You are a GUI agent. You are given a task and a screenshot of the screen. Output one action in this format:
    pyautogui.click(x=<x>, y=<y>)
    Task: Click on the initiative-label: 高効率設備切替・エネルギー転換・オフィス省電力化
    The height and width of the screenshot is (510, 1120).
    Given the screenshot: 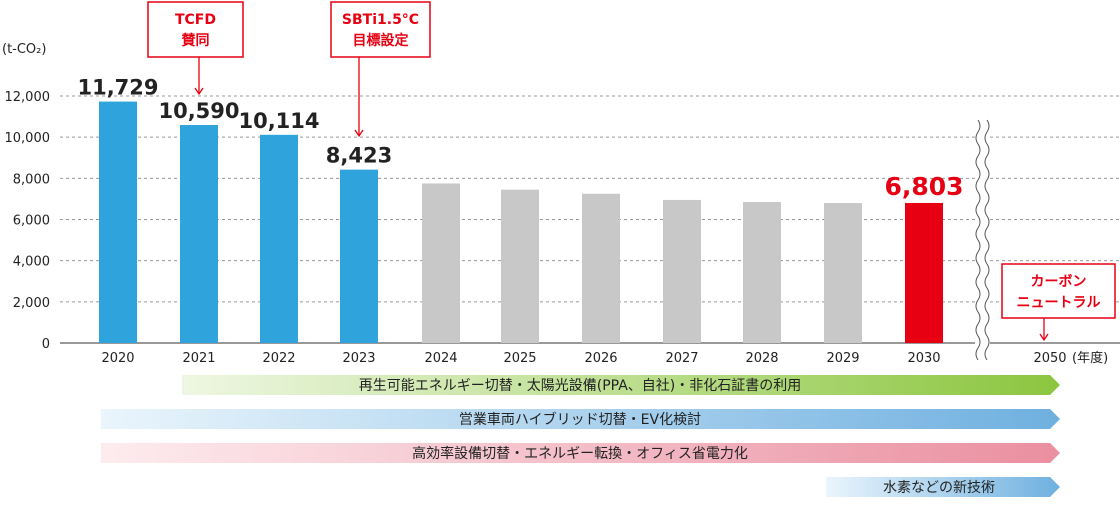 What is the action you would take?
    pyautogui.click(x=580, y=453)
    